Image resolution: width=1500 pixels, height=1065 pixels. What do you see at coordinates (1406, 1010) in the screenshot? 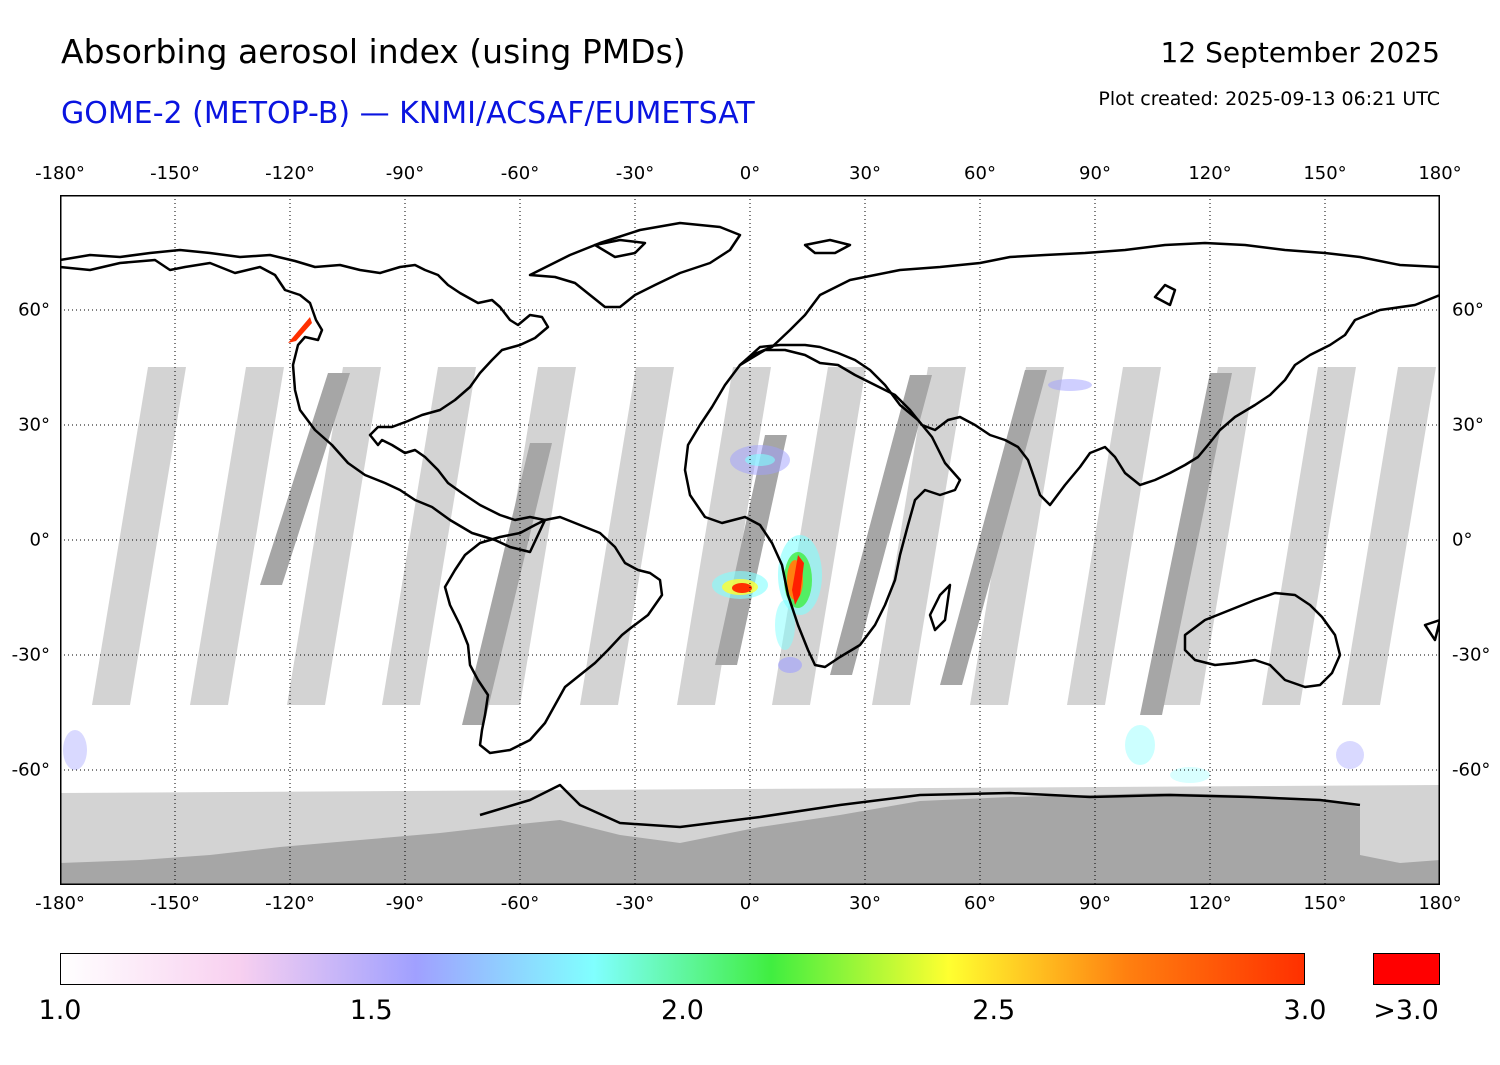
I see `colorbar-overflow-label: >3.0` at bounding box center [1406, 1010].